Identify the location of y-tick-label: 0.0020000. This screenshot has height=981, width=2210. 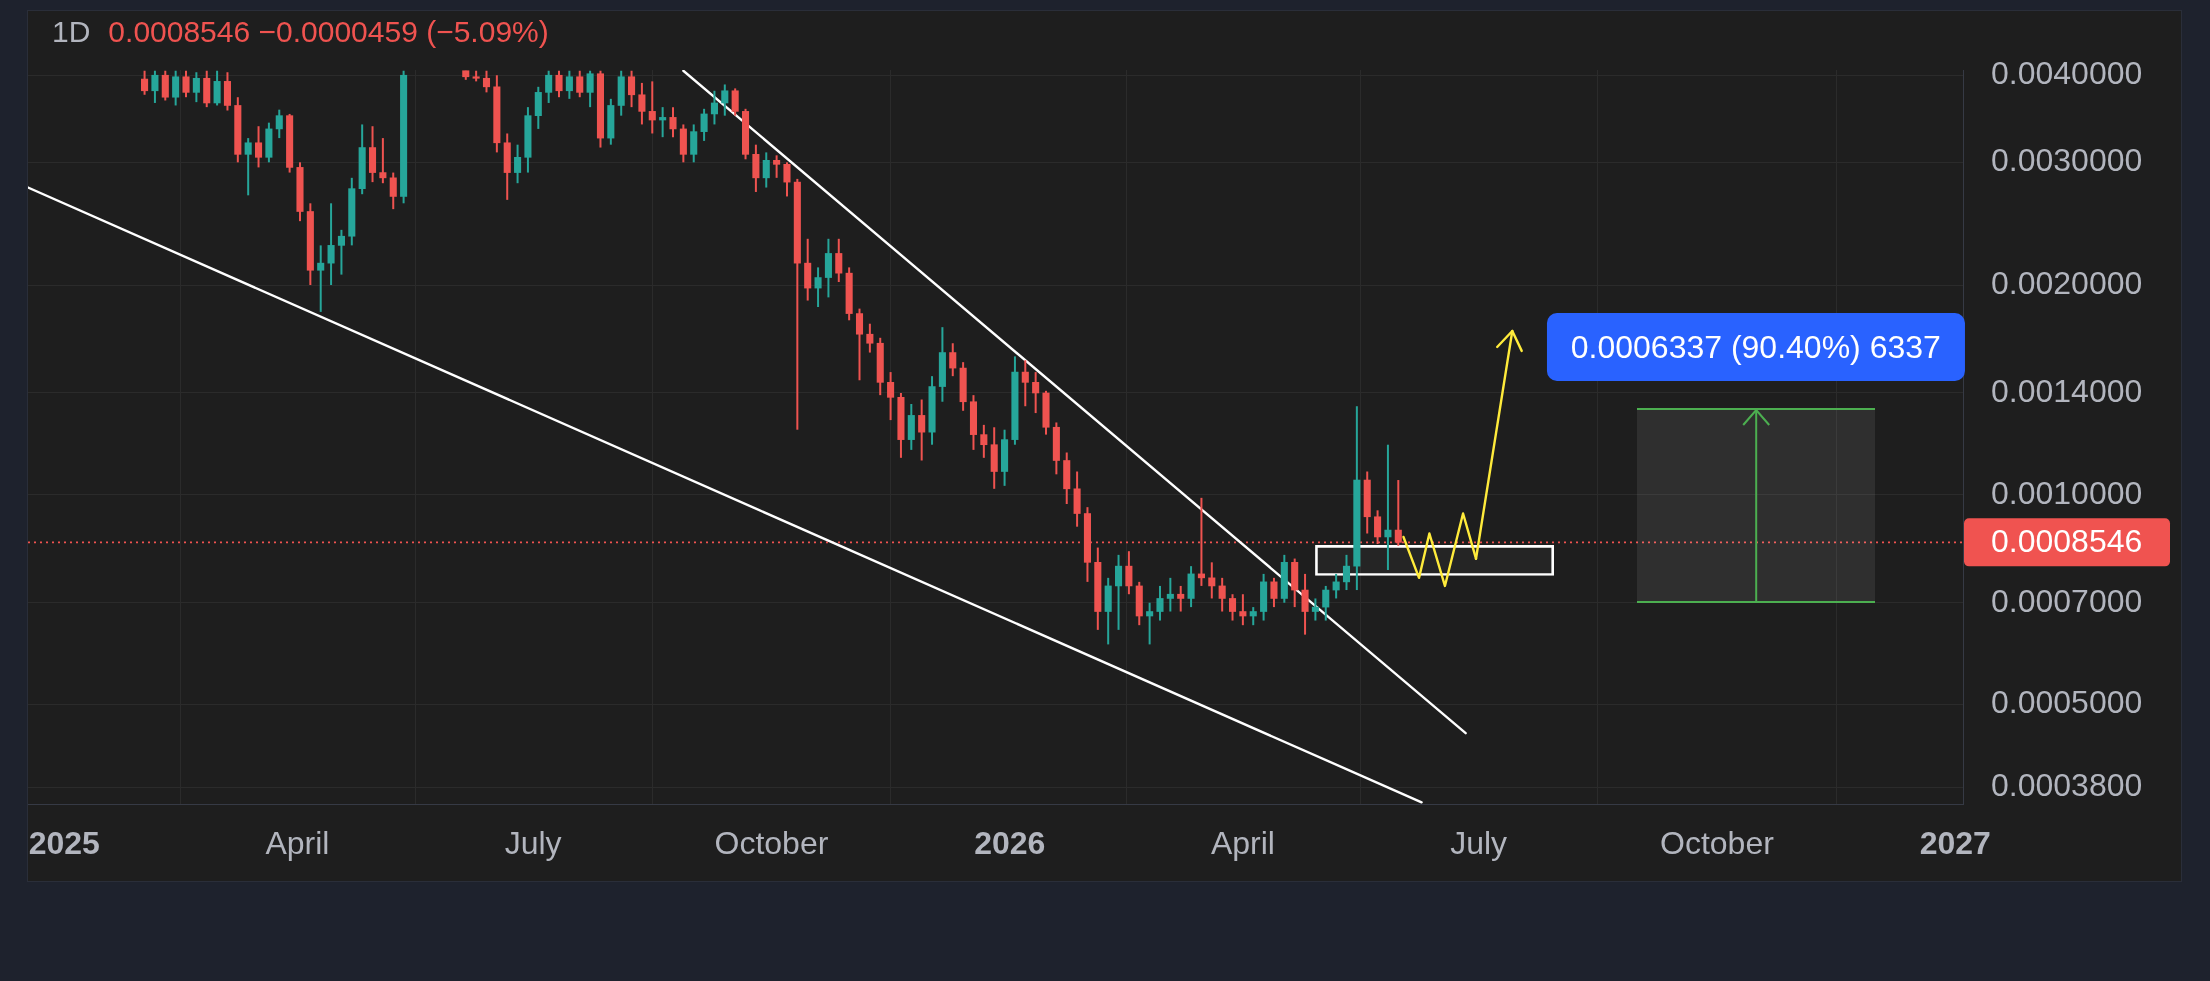
(2067, 282).